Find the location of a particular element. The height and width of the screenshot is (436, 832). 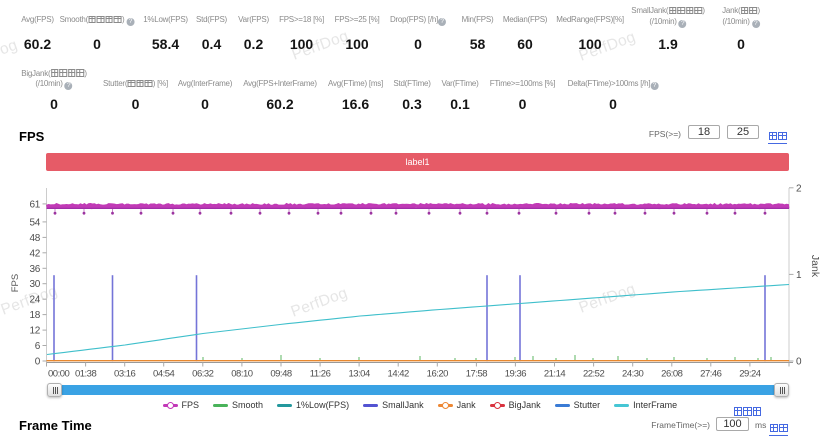

svg-text: 14:42 is located at coordinates (398, 374).